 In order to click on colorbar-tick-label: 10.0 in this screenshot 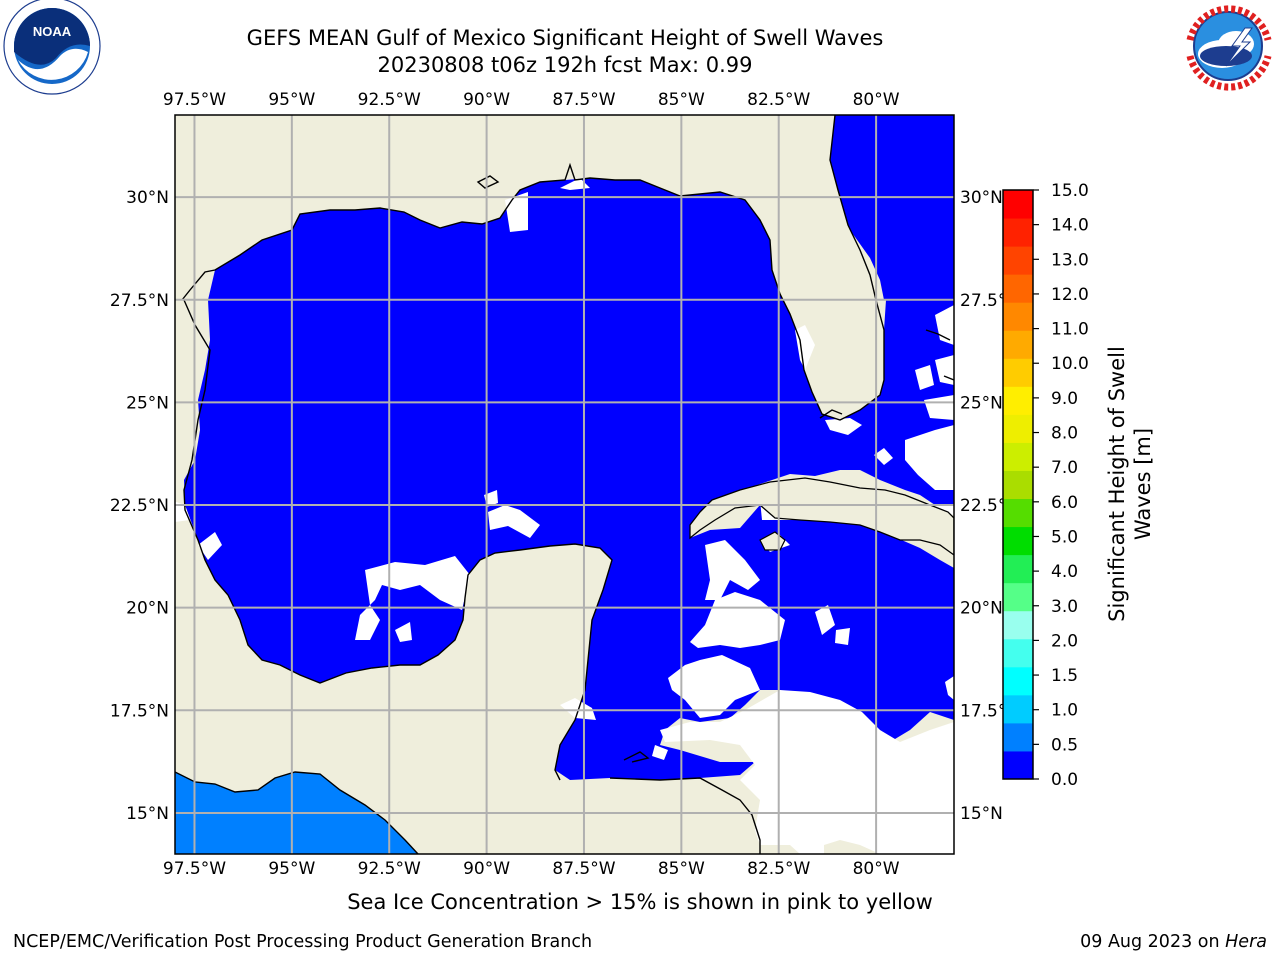, I will do `click(1070, 364)`.